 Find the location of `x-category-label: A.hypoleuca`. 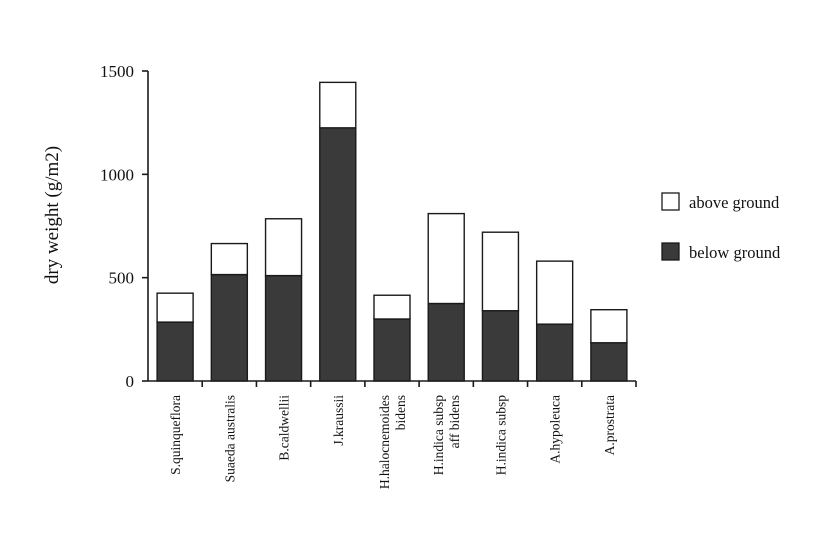

x-category-label: A.hypoleuca is located at coordinates (555, 429).